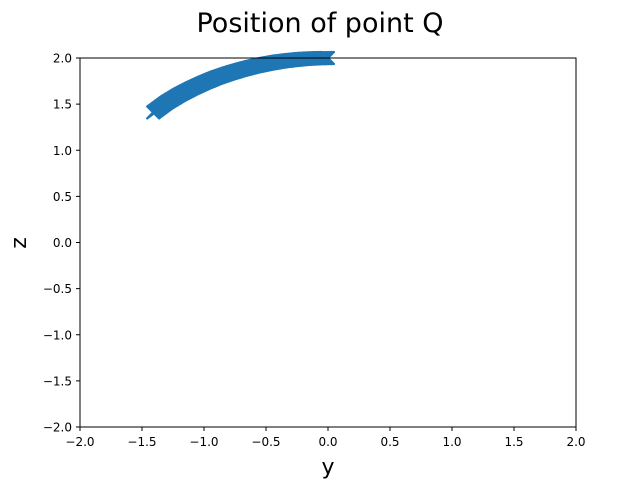  I want to click on y-axis: −2.0 −1.5 −1.0 −0.5 0.0 0.5 1.0 1.5 2.0, so click(61, 243).